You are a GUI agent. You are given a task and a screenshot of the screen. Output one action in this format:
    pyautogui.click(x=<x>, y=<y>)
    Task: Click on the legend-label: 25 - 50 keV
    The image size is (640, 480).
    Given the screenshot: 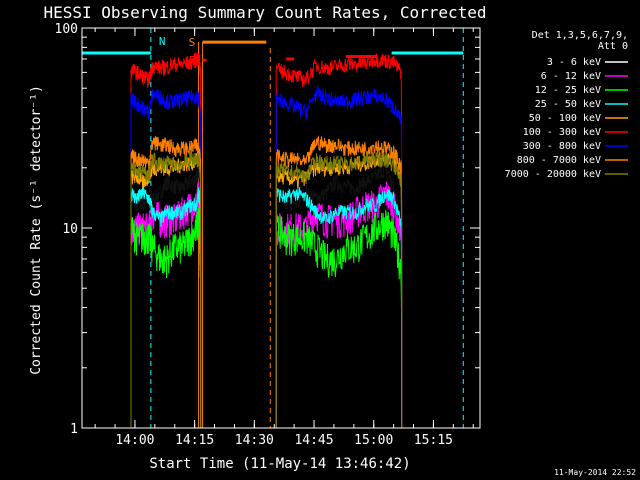 What is the action you would take?
    pyautogui.click(x=568, y=104)
    